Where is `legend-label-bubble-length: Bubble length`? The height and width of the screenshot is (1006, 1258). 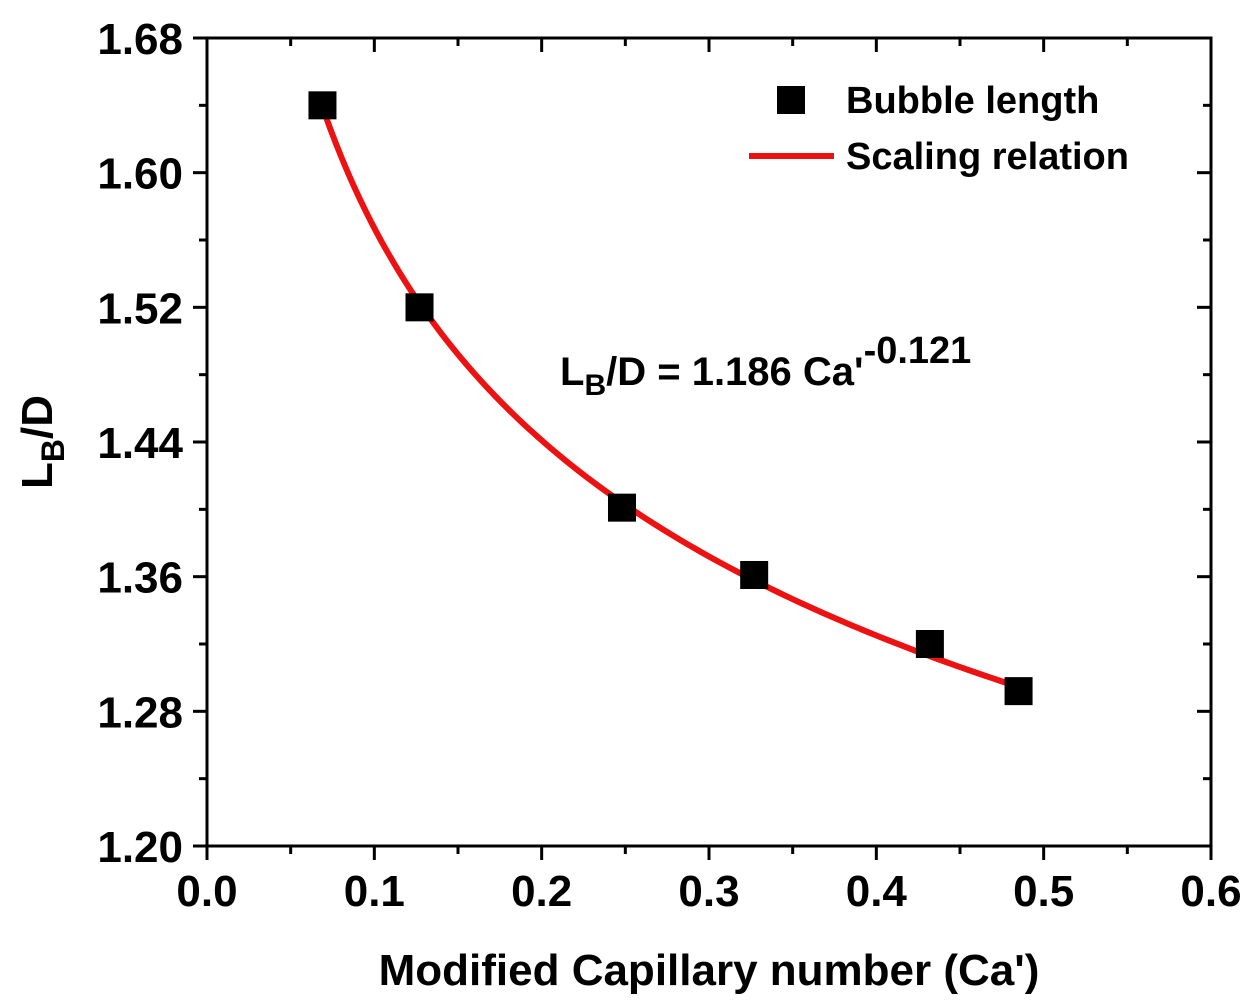
legend-label-bubble-length: Bubble length is located at coordinates (972, 101).